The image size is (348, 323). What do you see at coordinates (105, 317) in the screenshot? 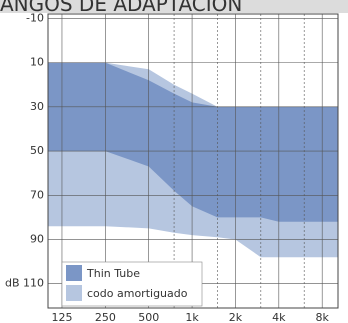
I see `x-tick-label: 250` at bounding box center [105, 317].